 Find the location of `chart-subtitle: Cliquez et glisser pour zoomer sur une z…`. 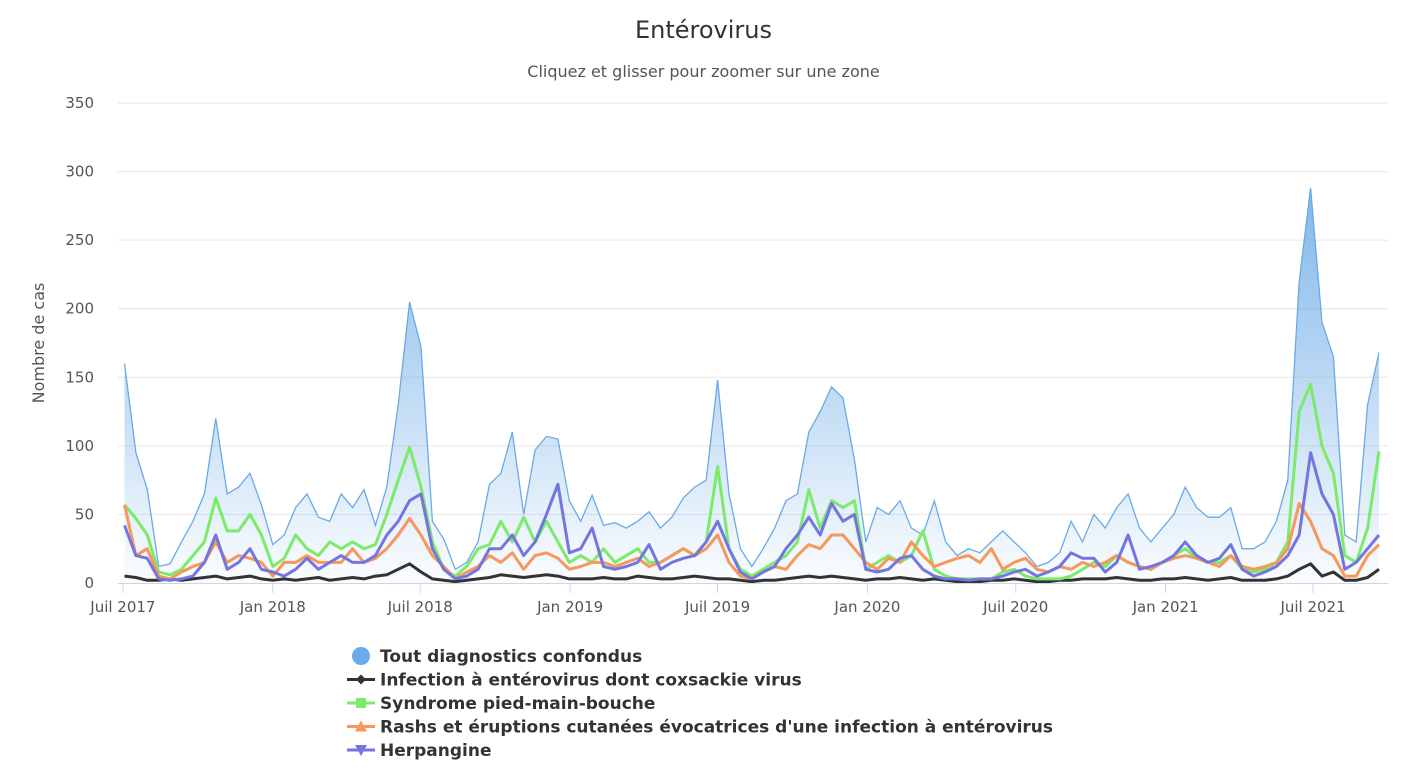

chart-subtitle: Cliquez et glisser pour zoomer sur une z… is located at coordinates (703, 71).